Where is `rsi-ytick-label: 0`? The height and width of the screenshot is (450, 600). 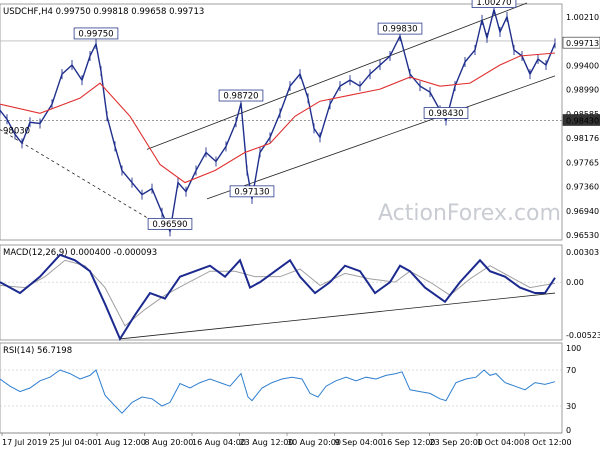
rsi-ytick-label: 0 is located at coordinates (568, 430).